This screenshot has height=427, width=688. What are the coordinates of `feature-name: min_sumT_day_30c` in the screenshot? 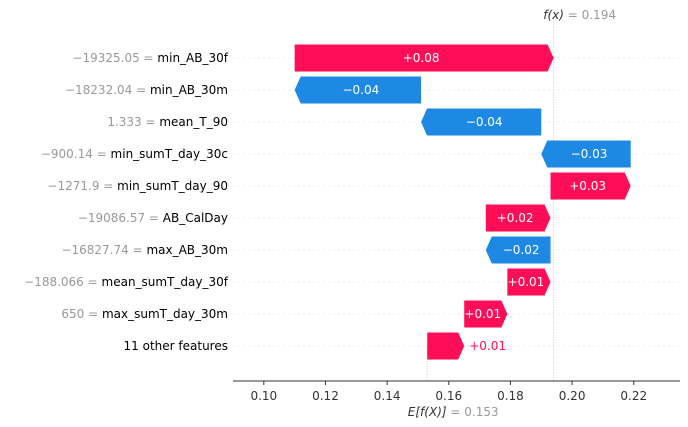 It's located at (169, 154).